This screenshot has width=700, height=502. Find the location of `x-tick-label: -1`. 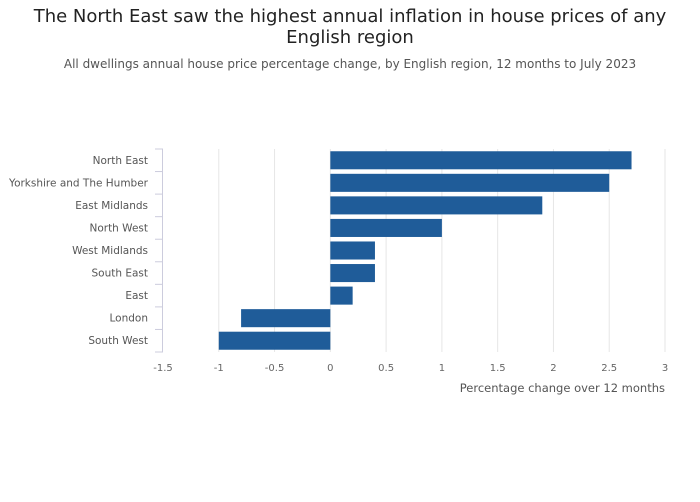

x-tick-label: -1 is located at coordinates (219, 368).